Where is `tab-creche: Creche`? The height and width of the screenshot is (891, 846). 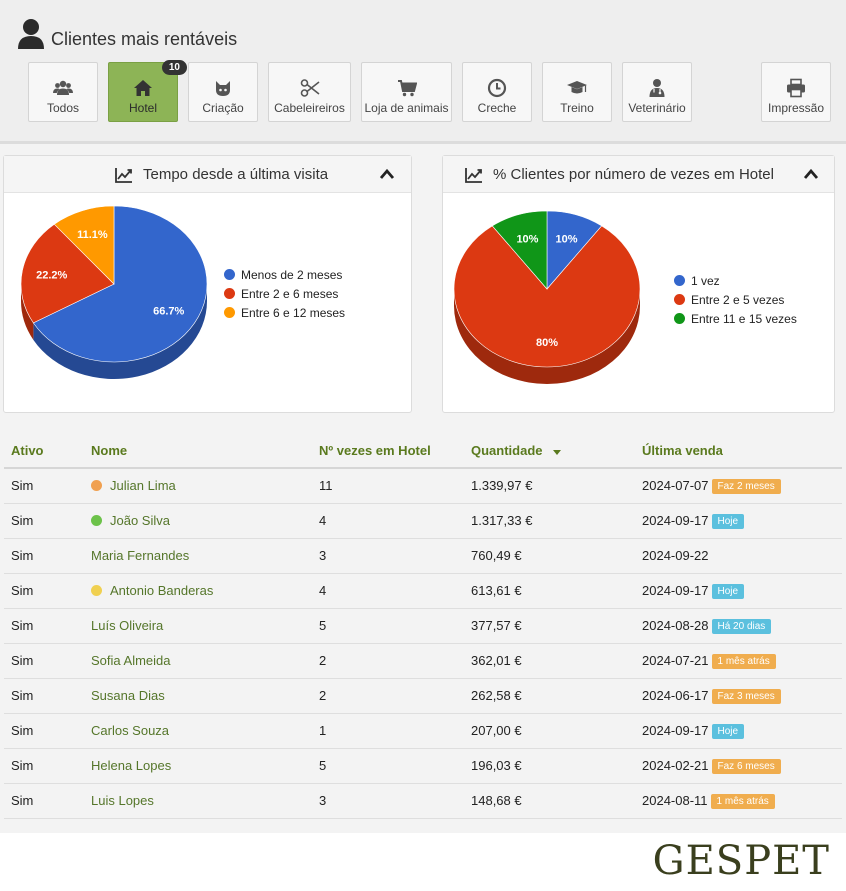
tab-creche: Creche is located at coordinates (497, 92).